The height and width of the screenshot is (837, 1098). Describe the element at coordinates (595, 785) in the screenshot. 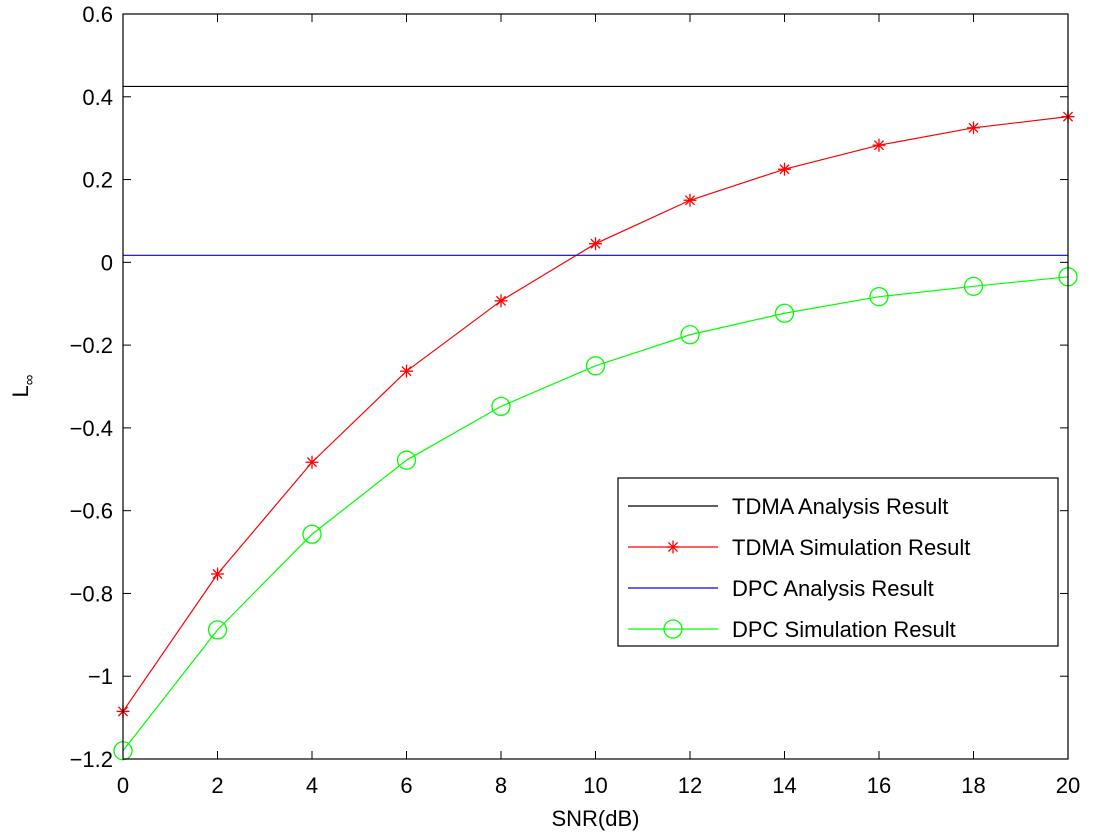

I see `x-tick-label: 10` at that location.